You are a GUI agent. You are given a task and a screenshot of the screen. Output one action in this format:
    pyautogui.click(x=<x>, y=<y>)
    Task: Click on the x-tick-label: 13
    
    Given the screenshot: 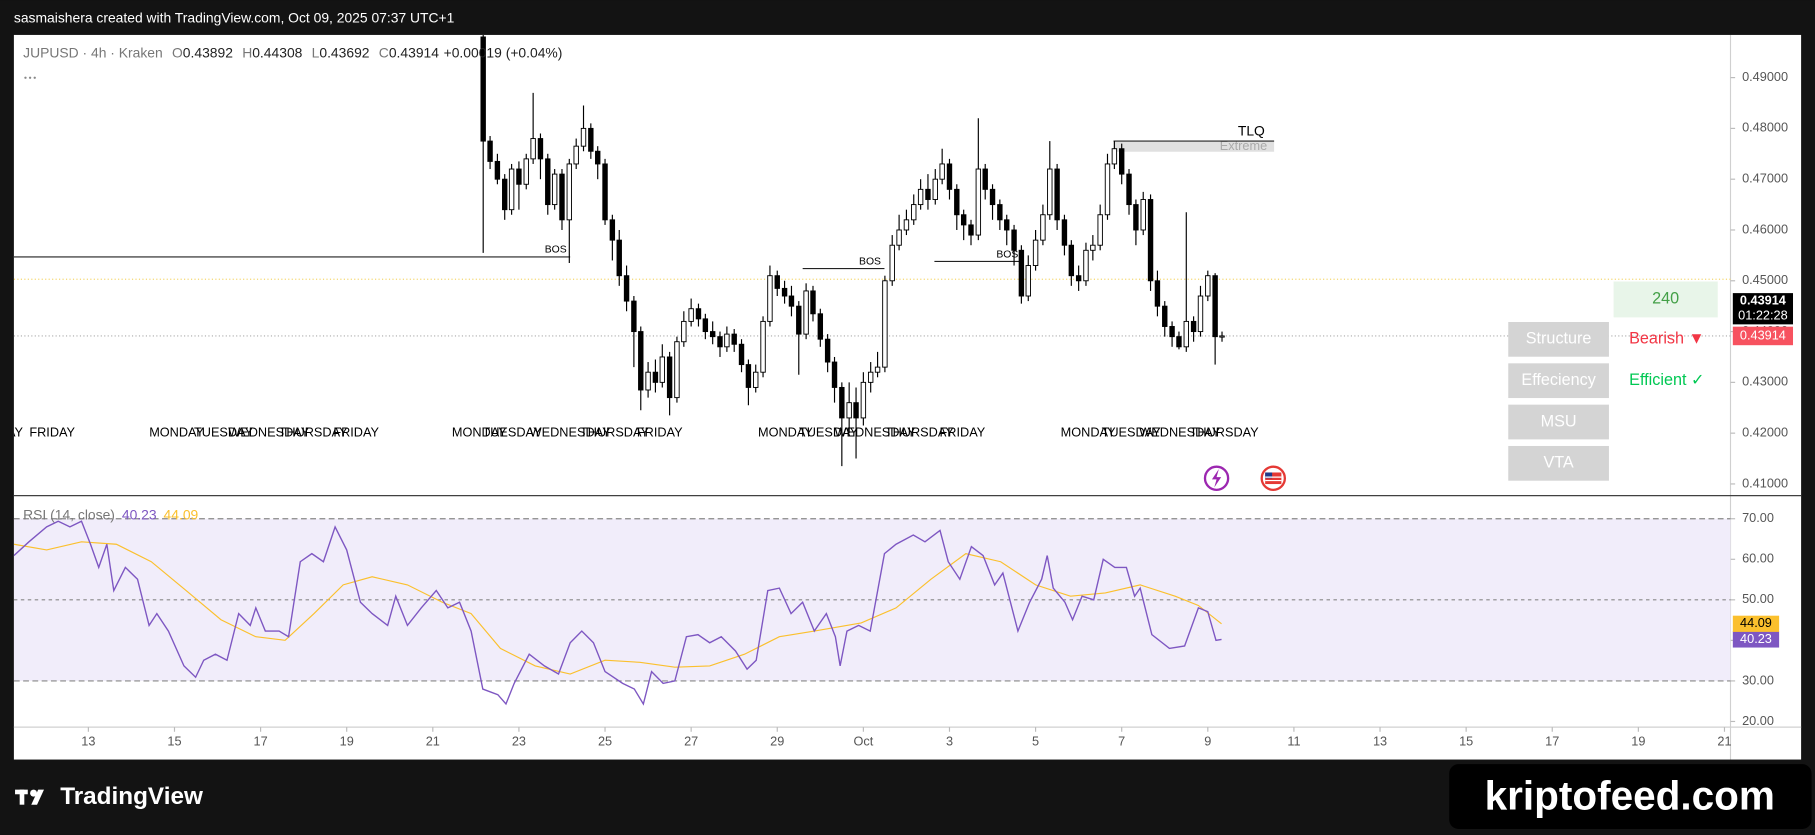 What is the action you would take?
    pyautogui.click(x=88, y=741)
    